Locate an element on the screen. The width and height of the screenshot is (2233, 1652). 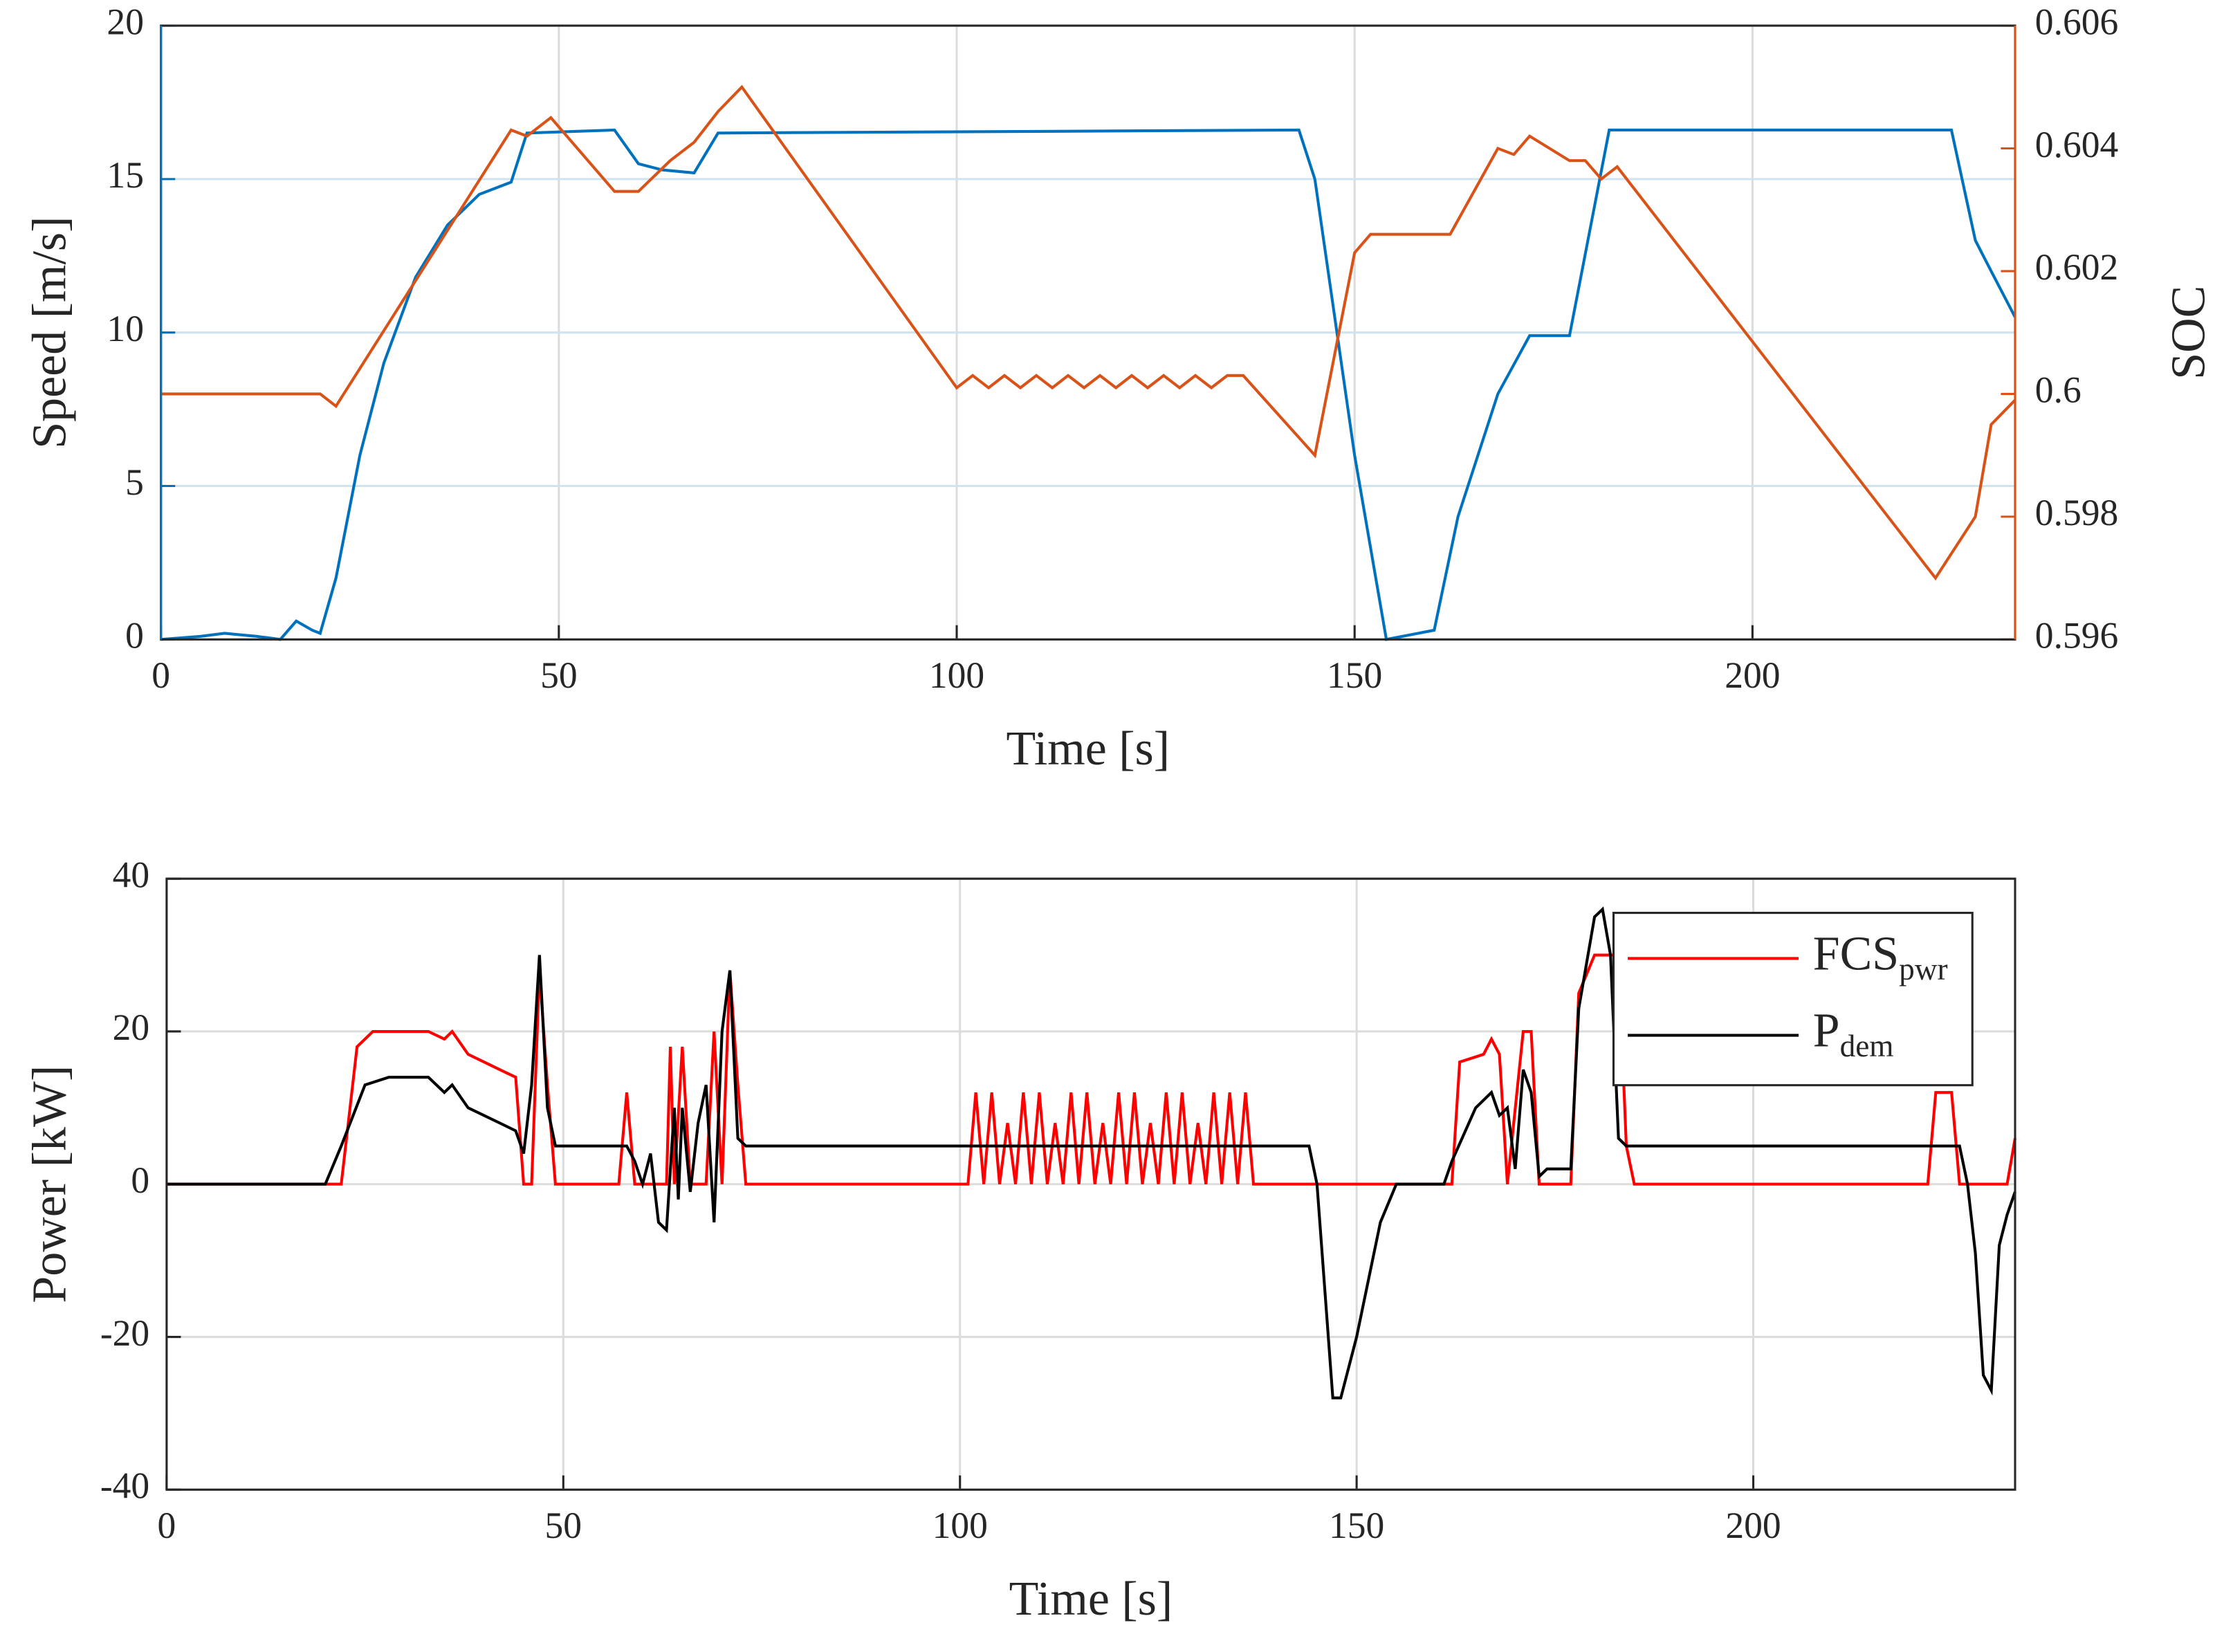
y2-tick-label: 0.596 is located at coordinates (2076, 636).